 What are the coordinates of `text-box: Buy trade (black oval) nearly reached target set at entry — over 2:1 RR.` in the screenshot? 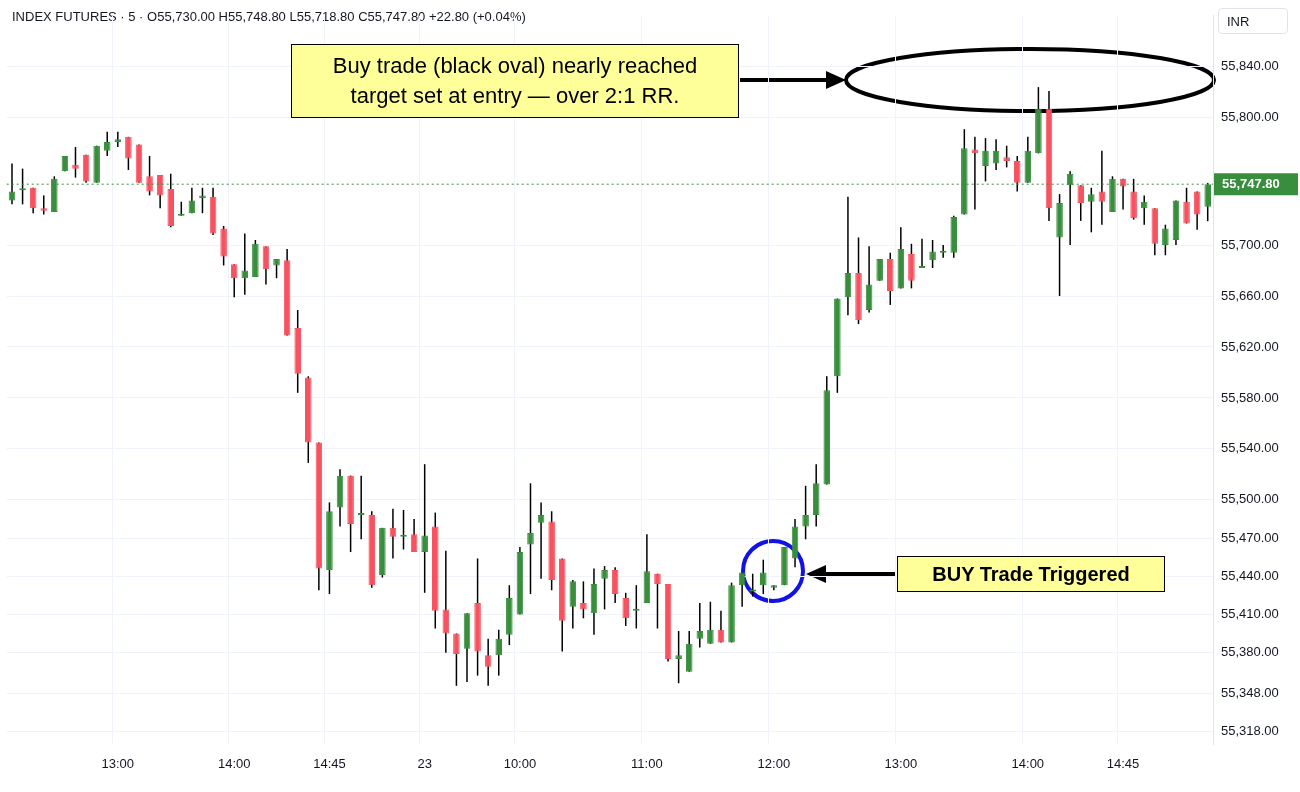 It's located at (515, 81).